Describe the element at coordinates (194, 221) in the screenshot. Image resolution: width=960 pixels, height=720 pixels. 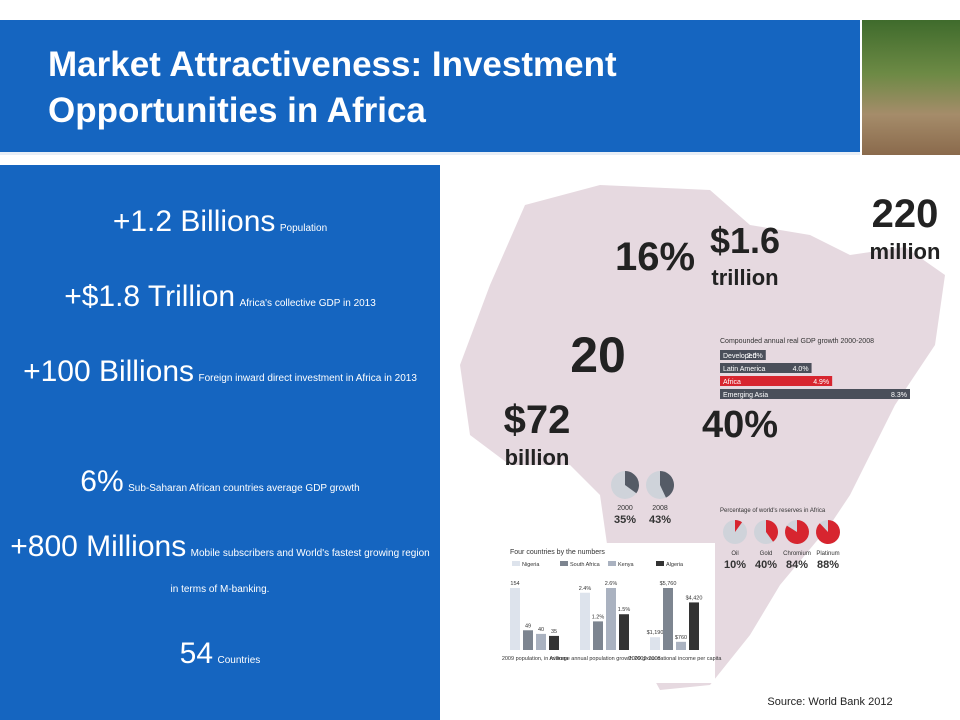
I see `stat-value: +1.2 Billions` at that location.